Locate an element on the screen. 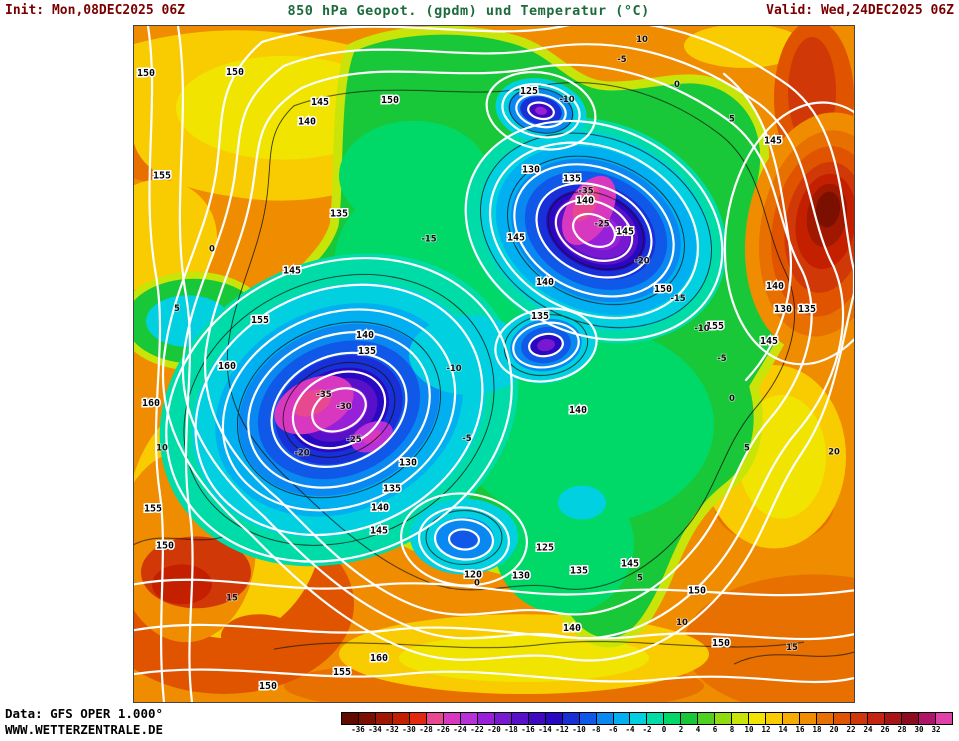 The width and height of the screenshot is (959, 741). colorbar-segments is located at coordinates (647, 718).